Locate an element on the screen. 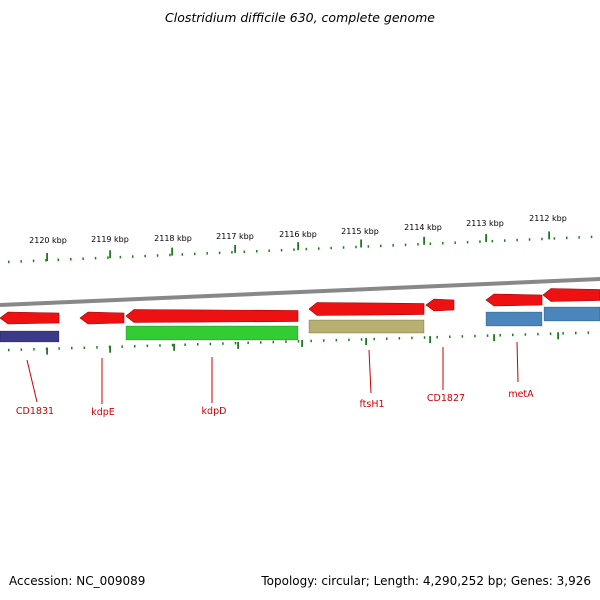  ruler-label: 2116 kbp is located at coordinates (298, 234).